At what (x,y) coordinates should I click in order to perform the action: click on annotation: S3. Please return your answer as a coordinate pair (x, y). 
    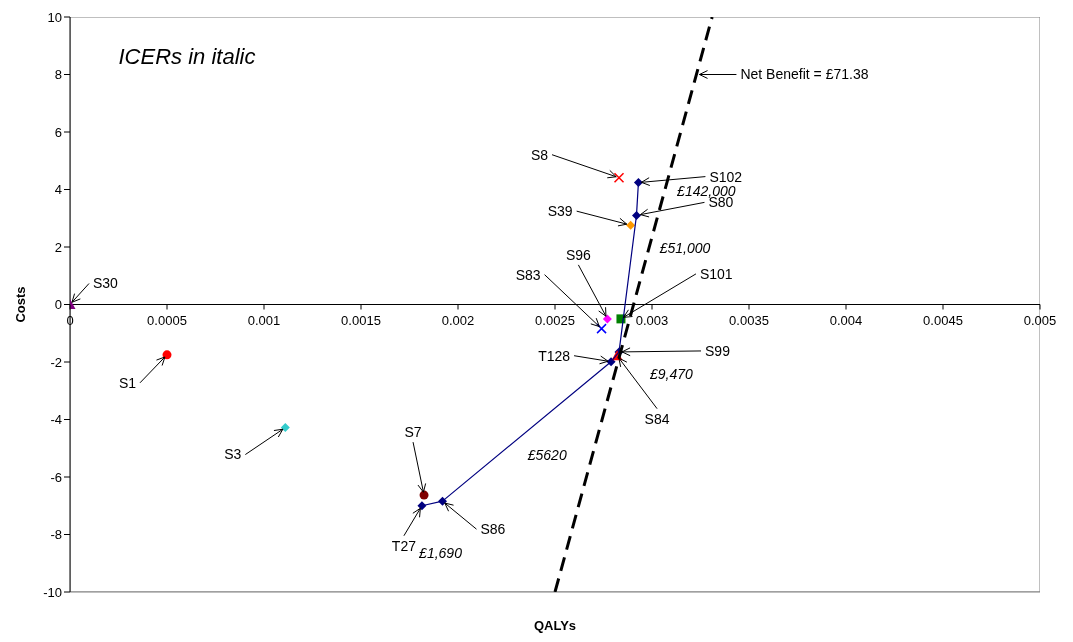
    Looking at the image, I should click on (233, 454).